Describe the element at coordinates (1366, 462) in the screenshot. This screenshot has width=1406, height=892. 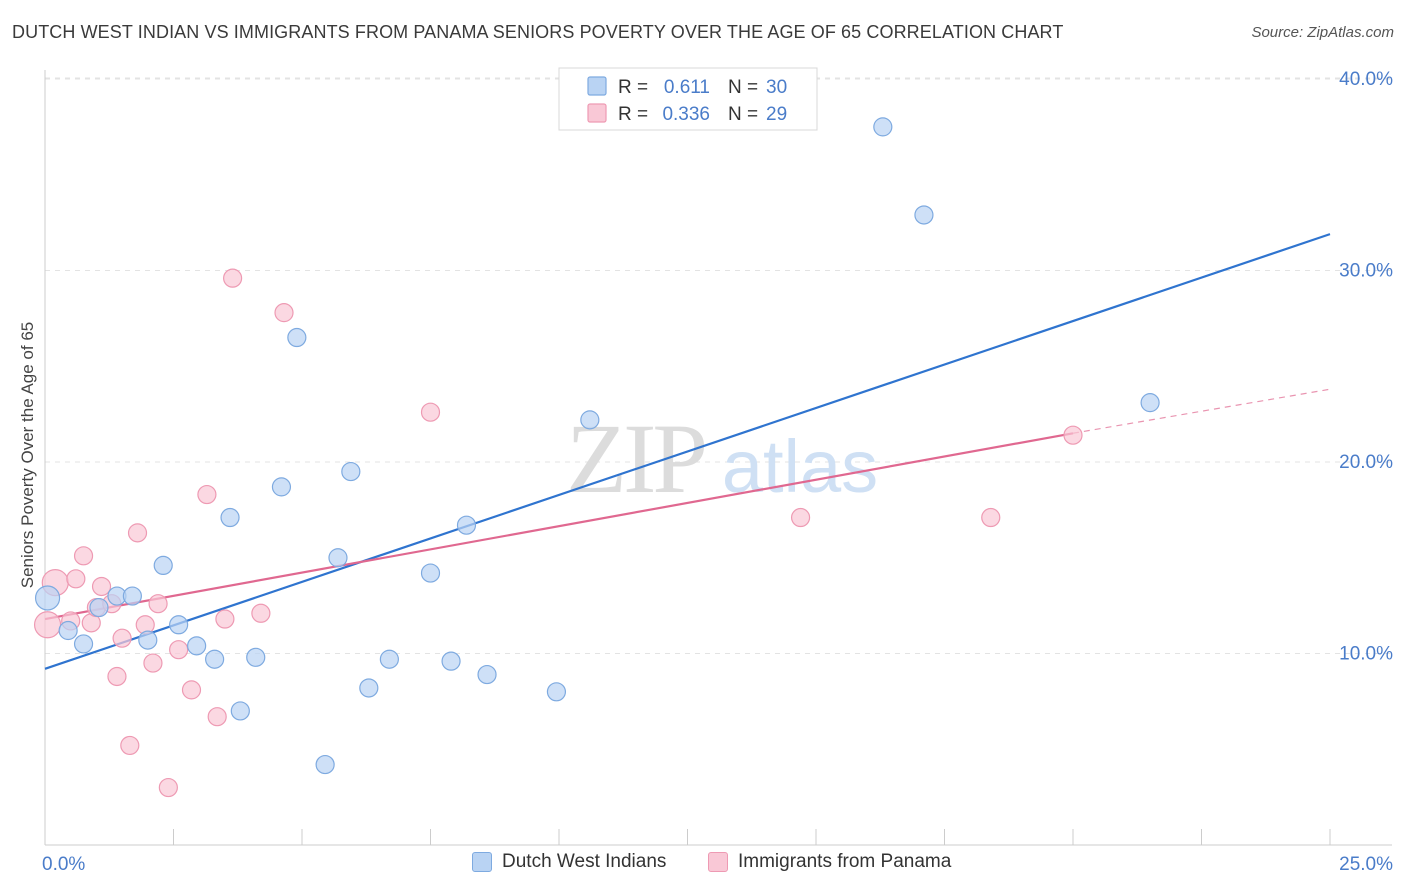
I see `y-tick-label: 20.0%` at that location.